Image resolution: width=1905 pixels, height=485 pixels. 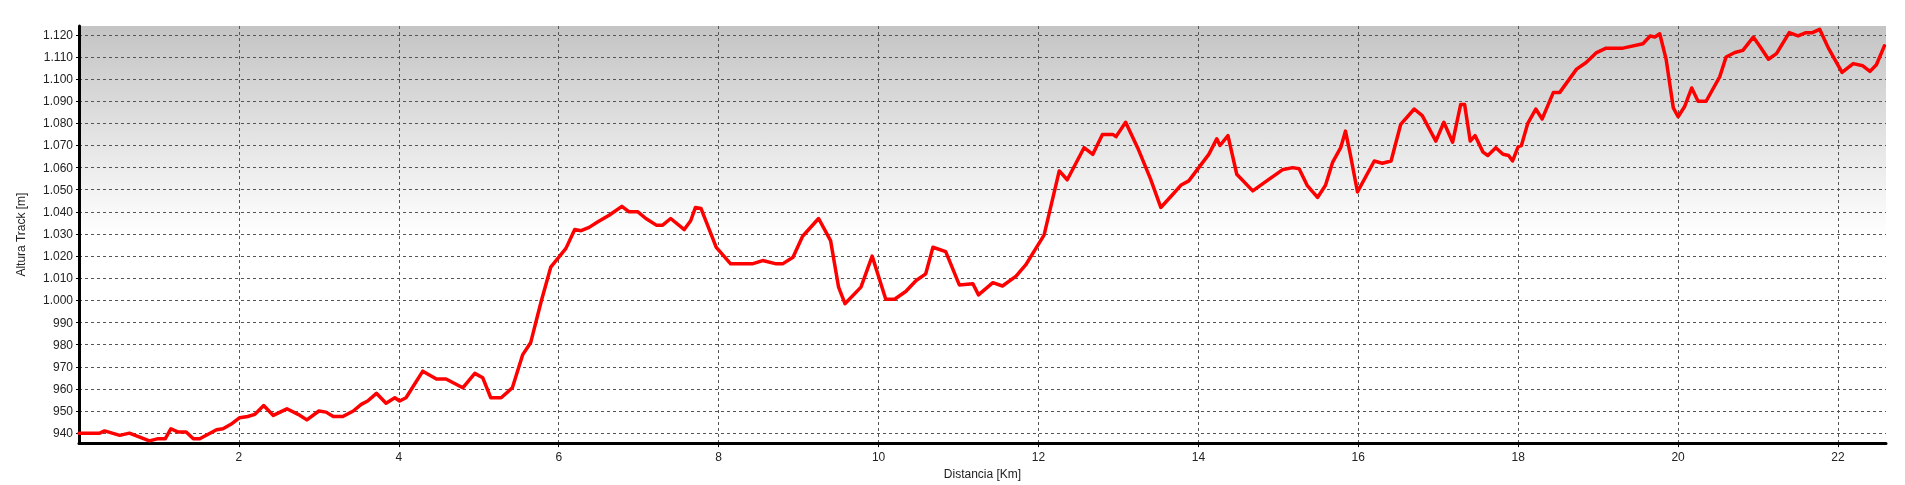 I want to click on y-tick-label: 980, so click(x=63, y=344).